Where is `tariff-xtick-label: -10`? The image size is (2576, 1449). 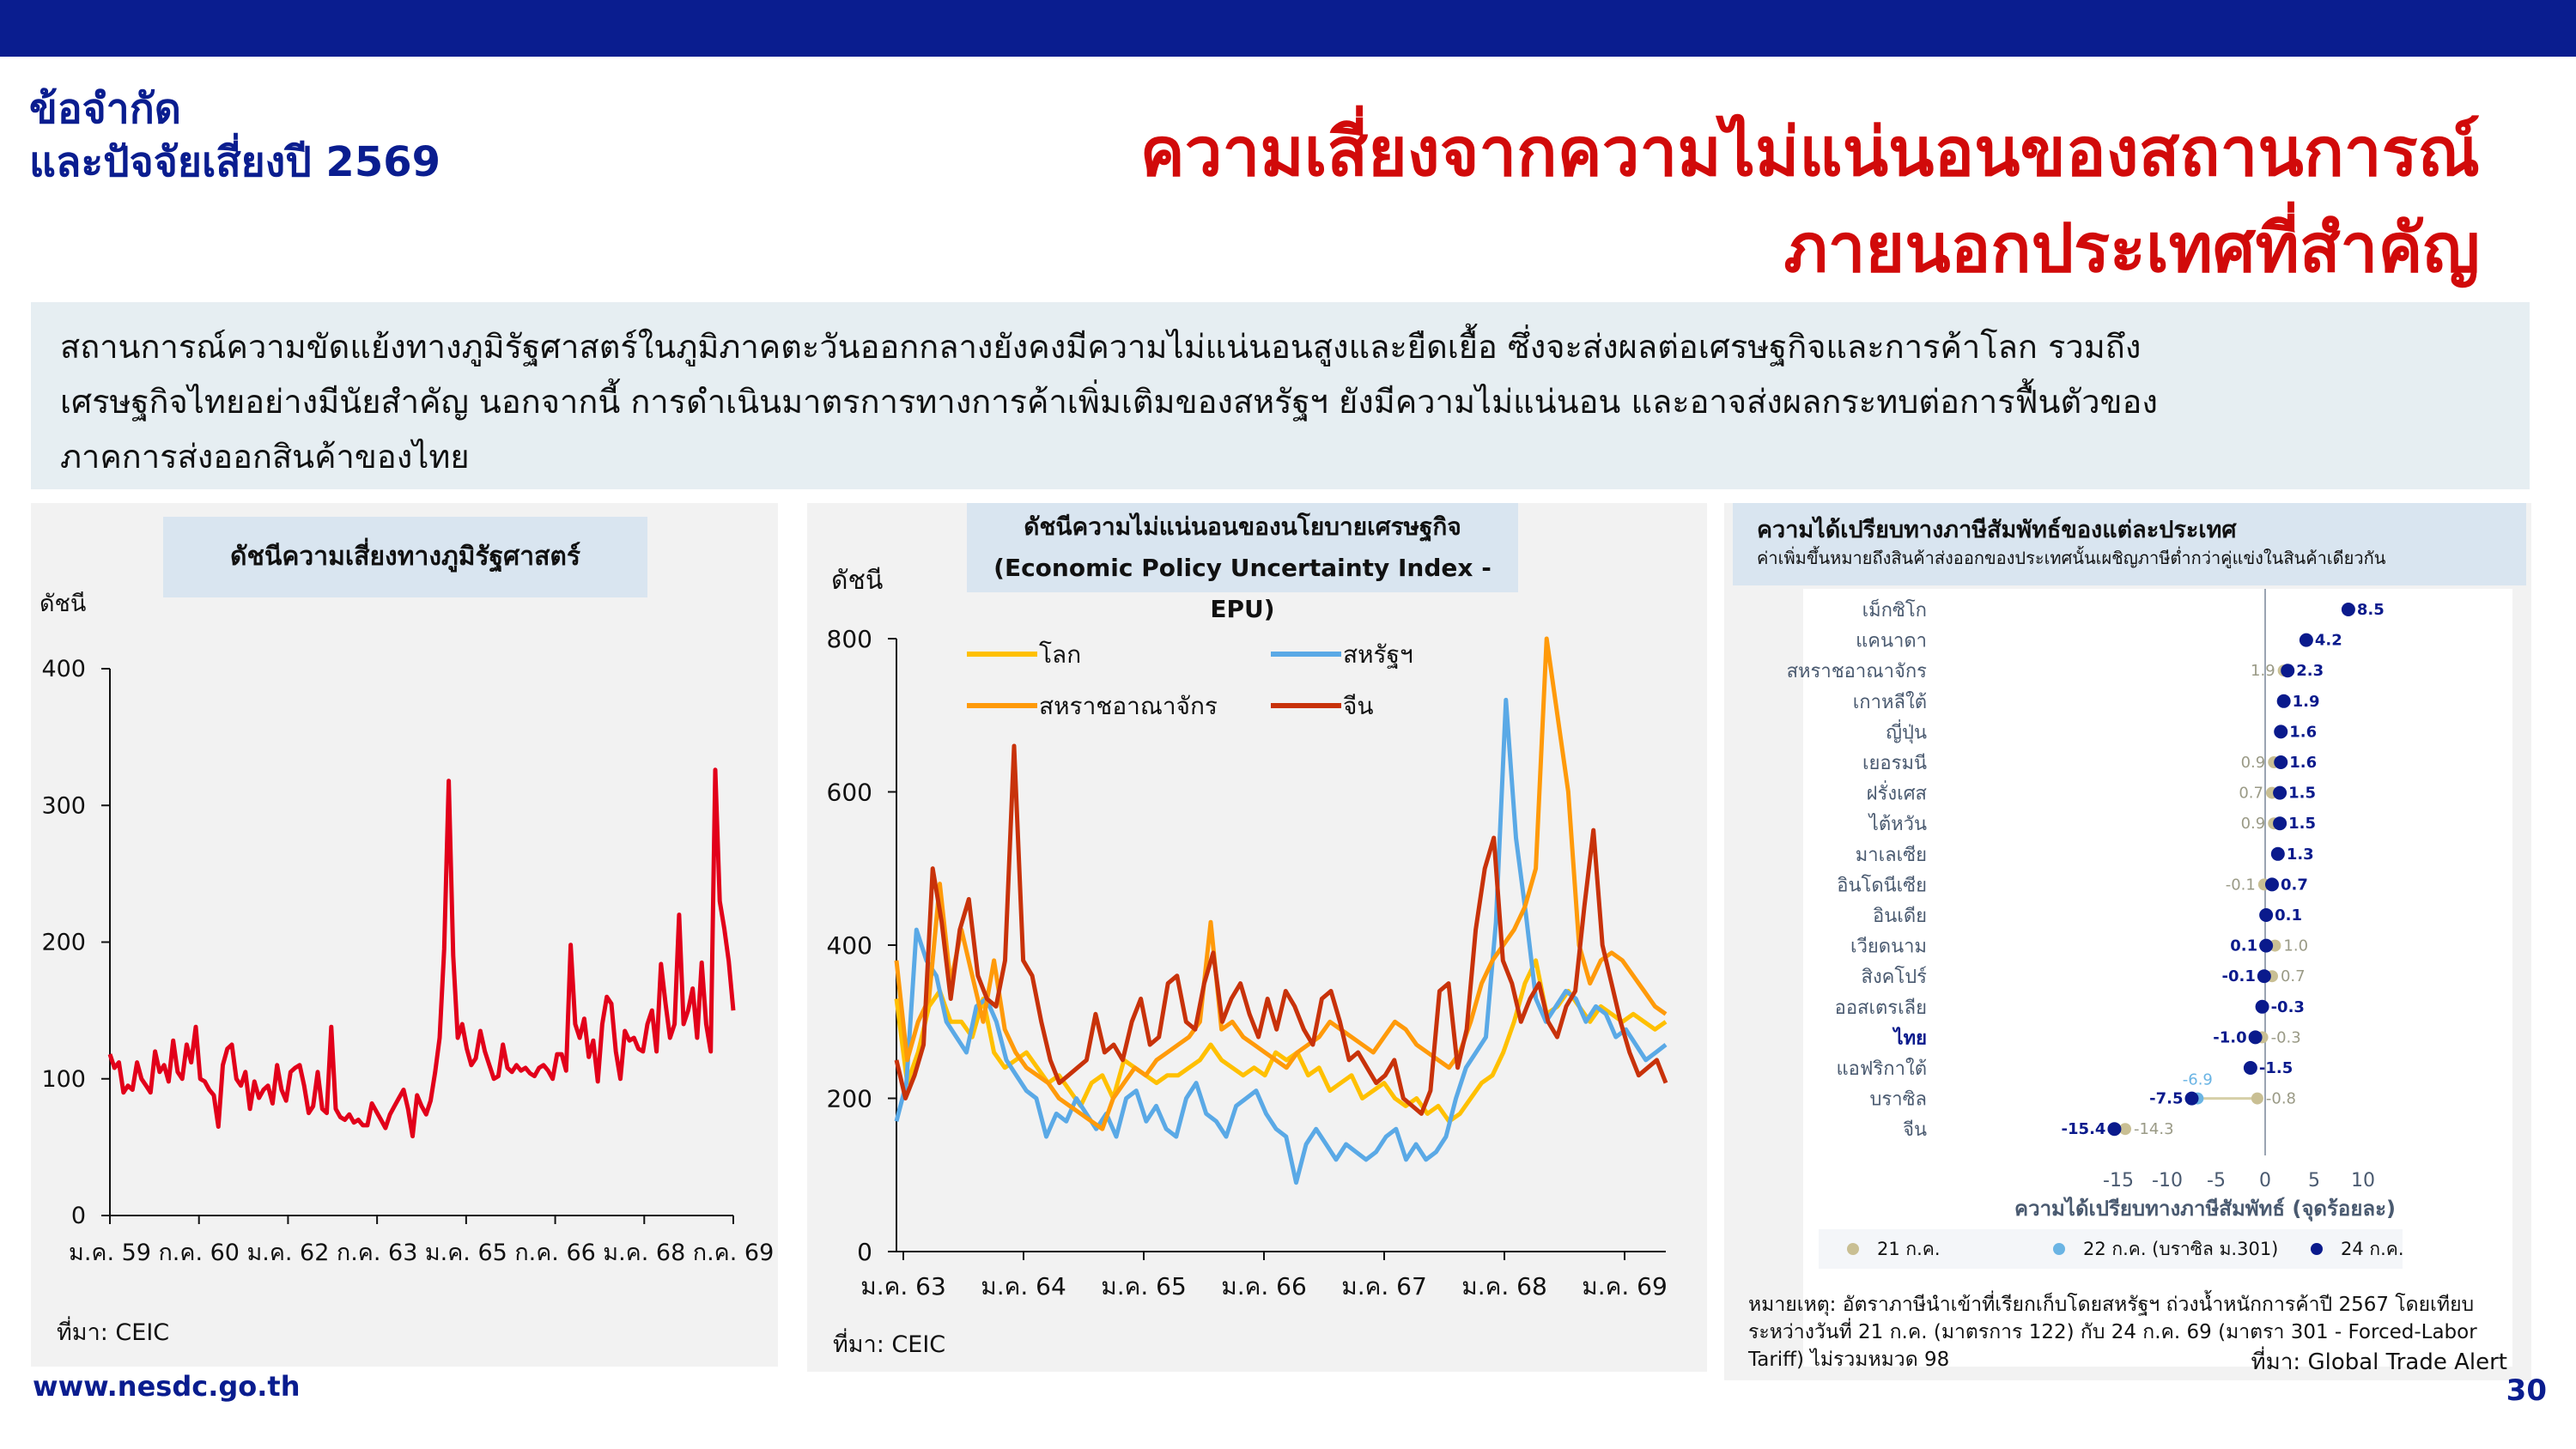 tariff-xtick-label: -10 is located at coordinates (2167, 1180).